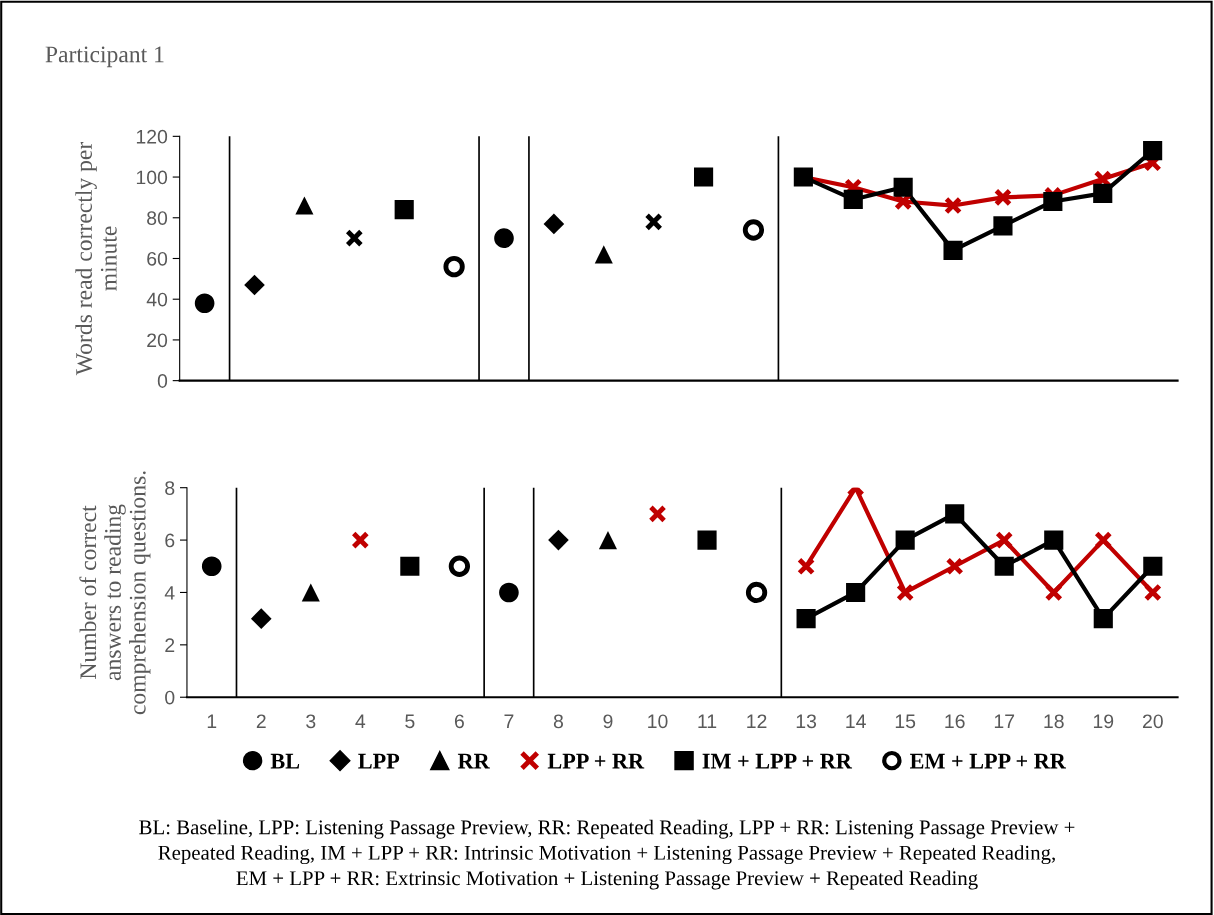 Image resolution: width=1214 pixels, height=915 pixels. Describe the element at coordinates (212, 721) in the screenshot. I see `x-tick-label: 1` at that location.